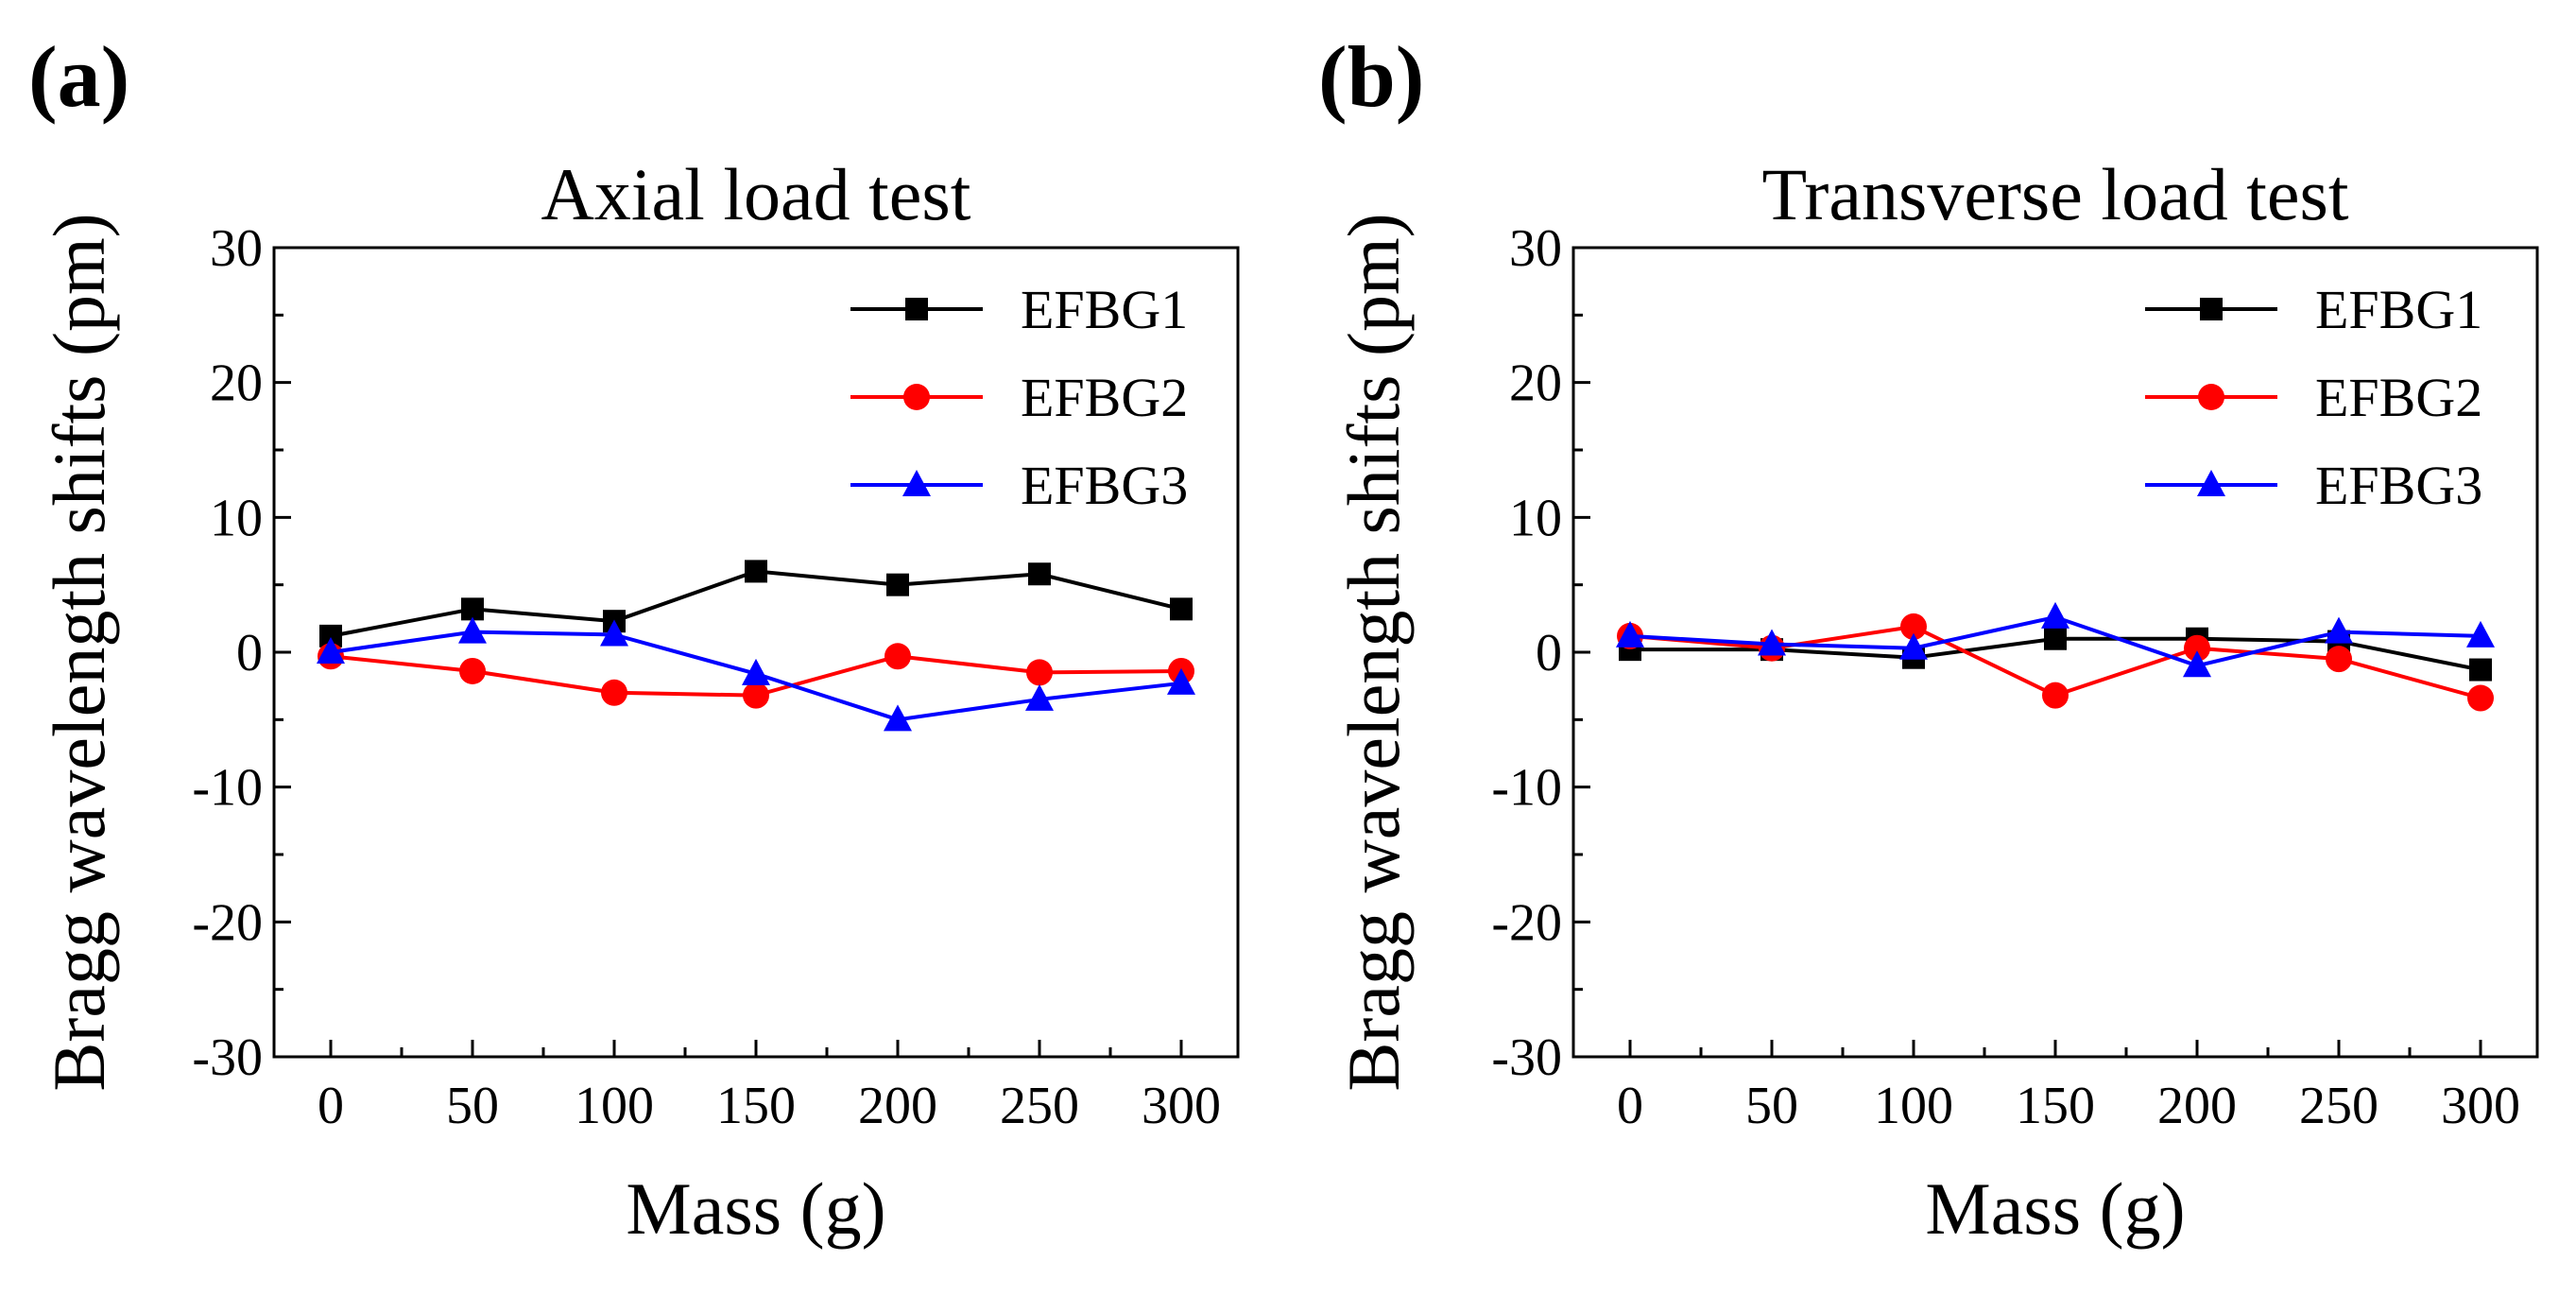 This screenshot has height=1295, width=2576. What do you see at coordinates (2054, 194) in the screenshot?
I see `chart-title: Transverse load test` at bounding box center [2054, 194].